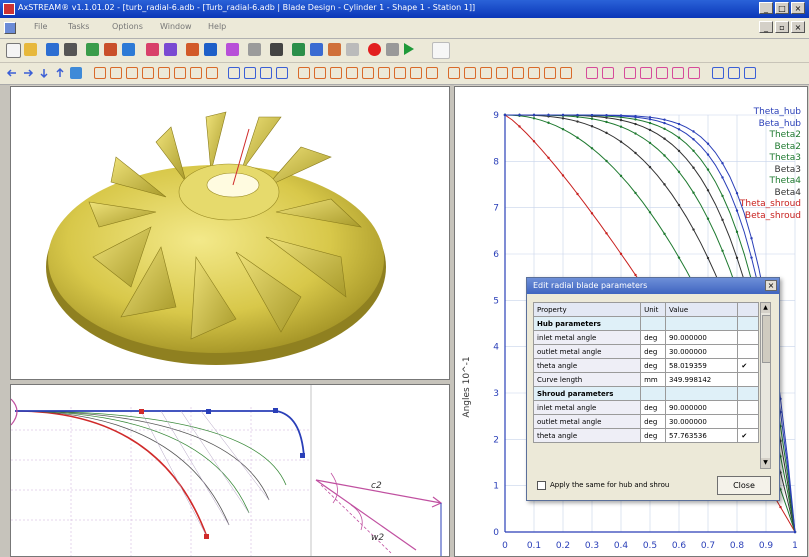 This screenshot has height=557, width=809. Describe the element at coordinates (645, 435) in the screenshot. I see `grid-row: theta angle deg 57.763536 ✔` at that location.